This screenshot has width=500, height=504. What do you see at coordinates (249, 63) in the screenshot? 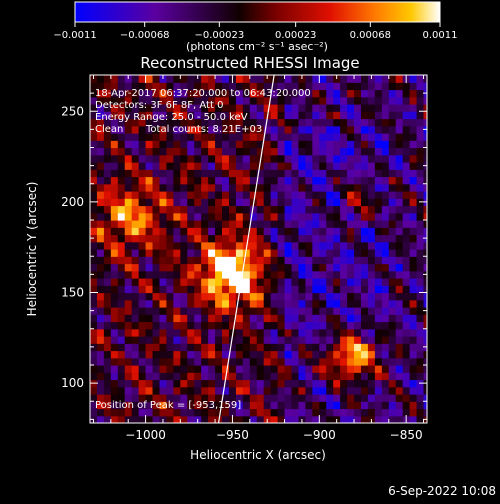
I see `chart-title: Reconstructed RHESSI Image` at bounding box center [249, 63].